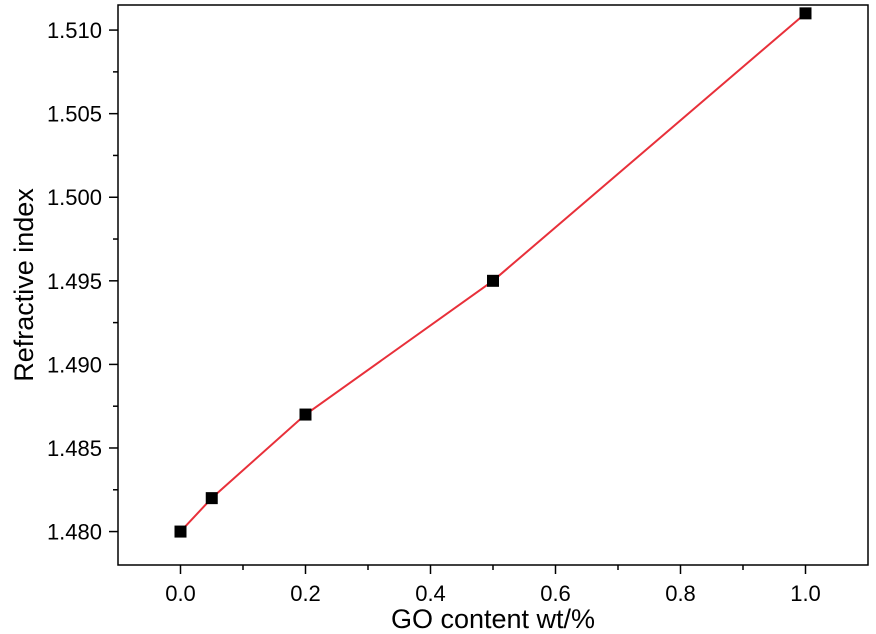 The height and width of the screenshot is (634, 876). I want to click on y-tick-label: 1.510, so click(74, 30).